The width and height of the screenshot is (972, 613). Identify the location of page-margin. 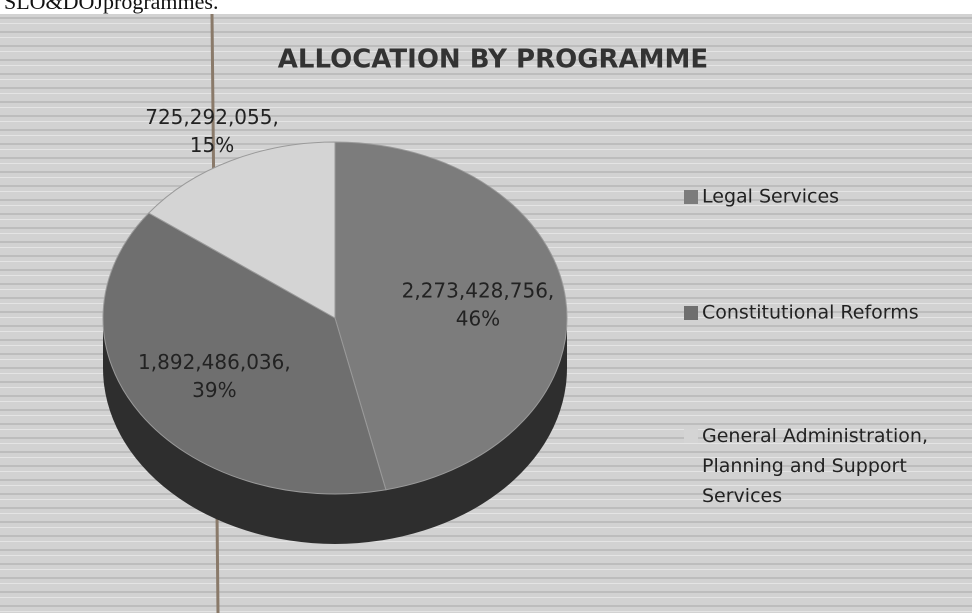
(486, 7).